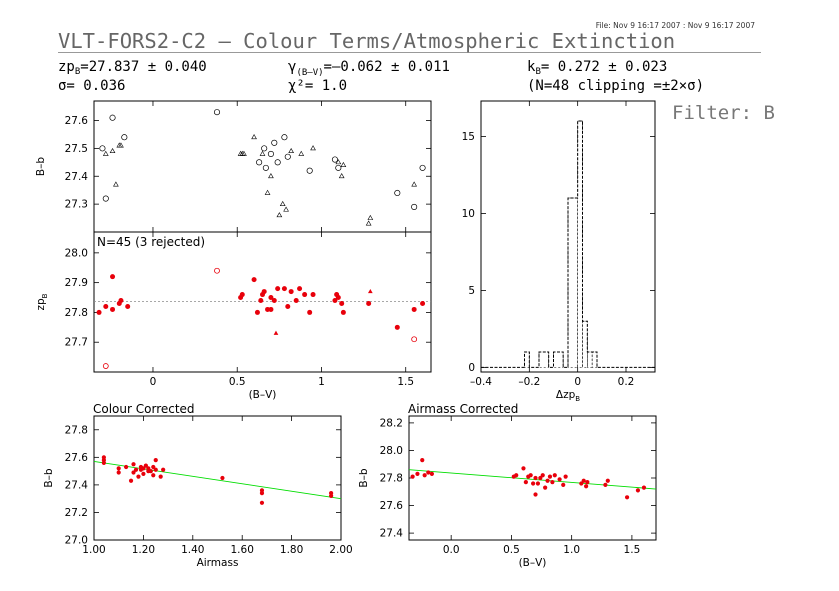 The width and height of the screenshot is (839, 591). I want to click on x-tick-label: 0.2, so click(626, 382).